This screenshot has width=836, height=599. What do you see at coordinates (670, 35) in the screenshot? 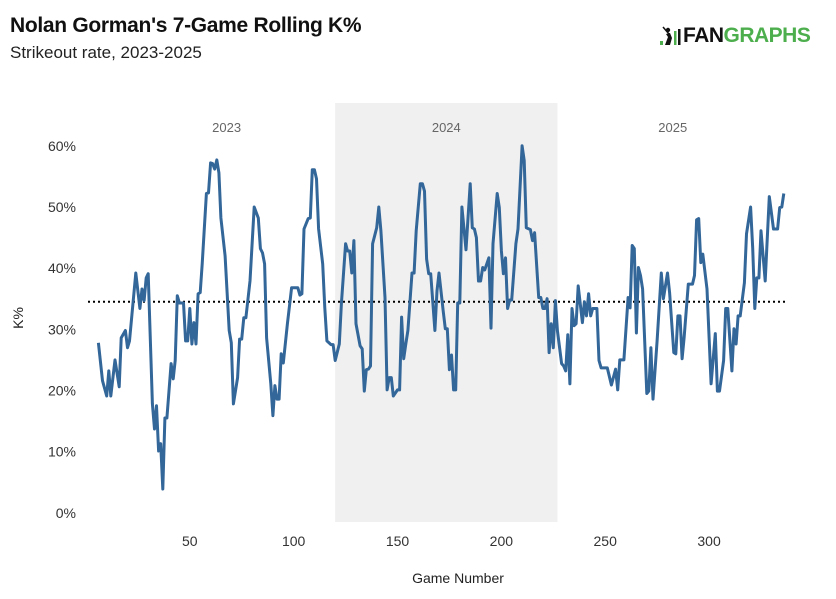
I see `batter-bars-icon` at bounding box center [670, 35].